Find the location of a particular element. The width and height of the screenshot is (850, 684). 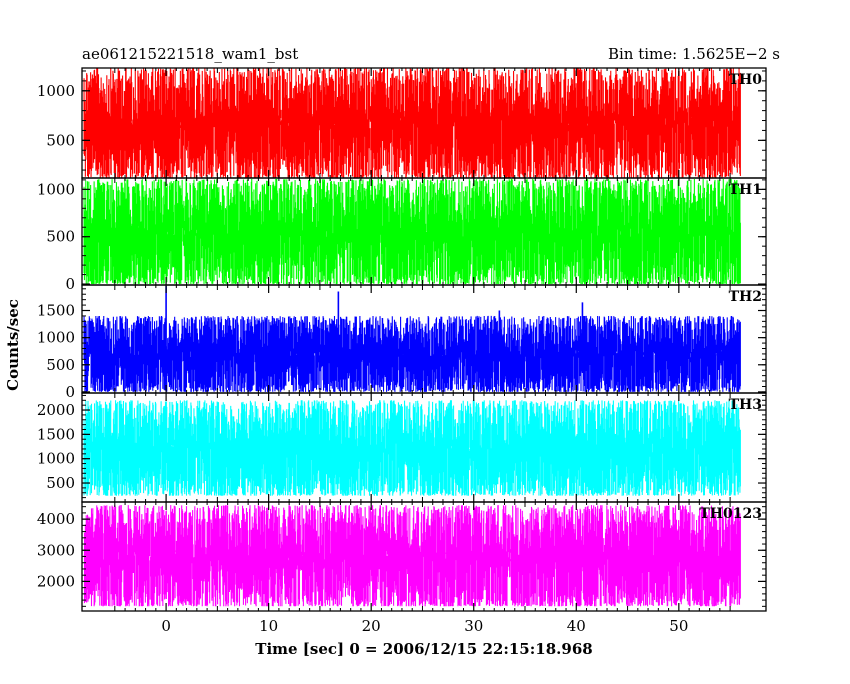

y-axis-title: Counts/sec is located at coordinates (13, 345).